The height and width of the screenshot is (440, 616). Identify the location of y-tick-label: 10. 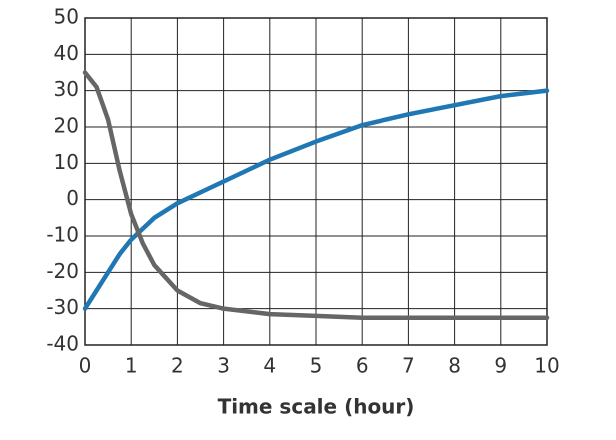
(66, 162).